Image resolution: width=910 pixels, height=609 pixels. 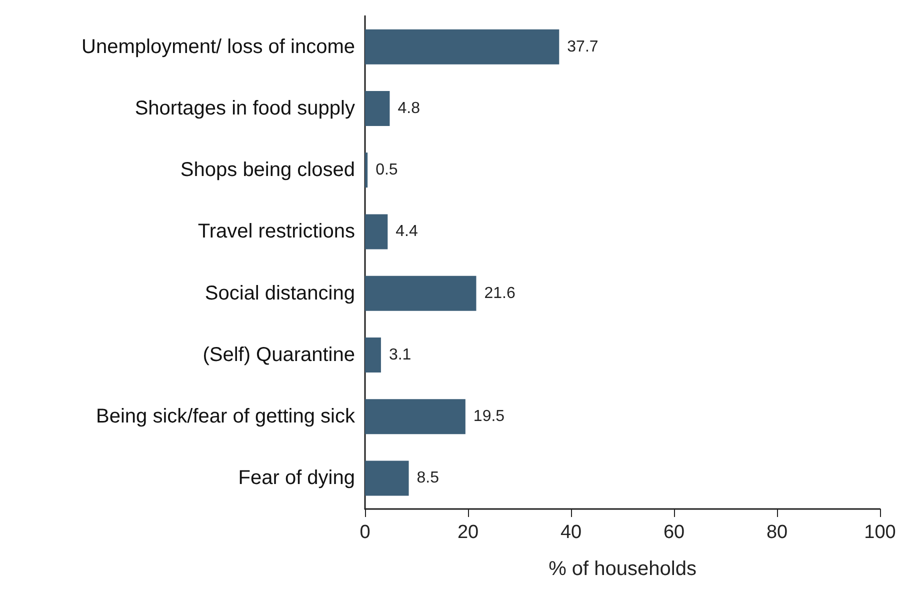 I want to click on x-tick-label: 0, so click(x=365, y=532).